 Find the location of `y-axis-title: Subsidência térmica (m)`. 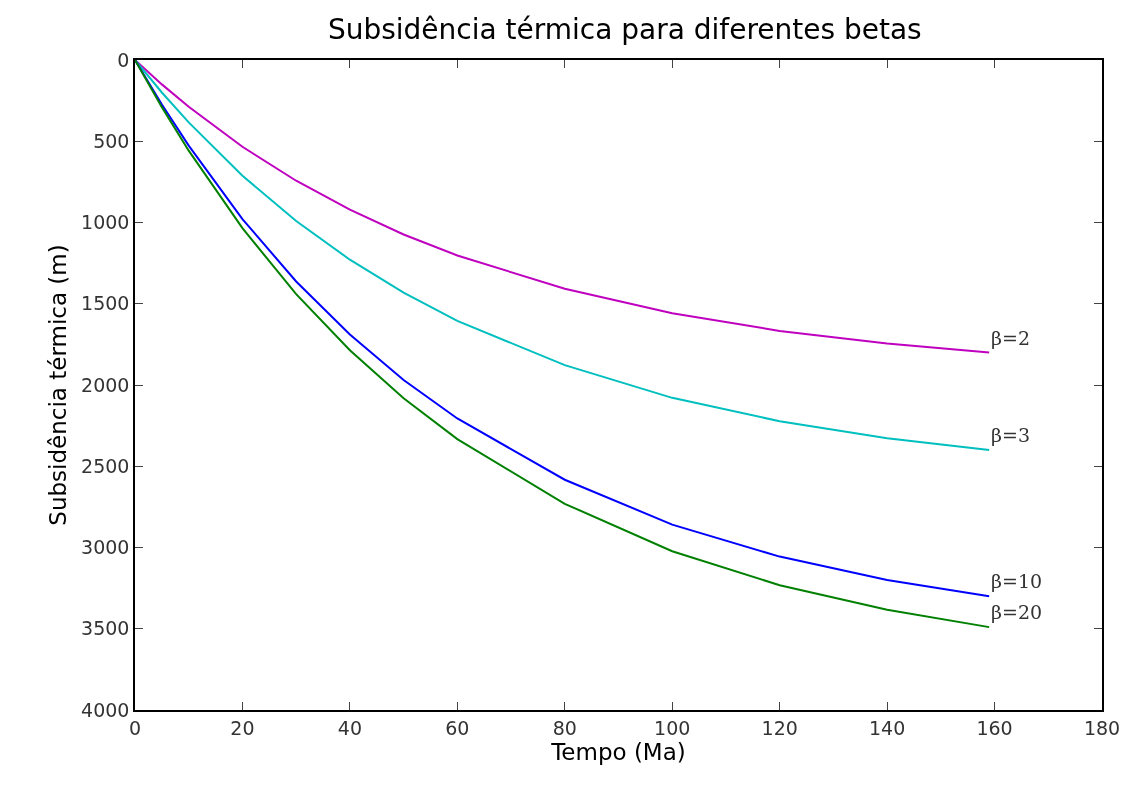

y-axis-title: Subsidência térmica (m) is located at coordinates (58, 385).